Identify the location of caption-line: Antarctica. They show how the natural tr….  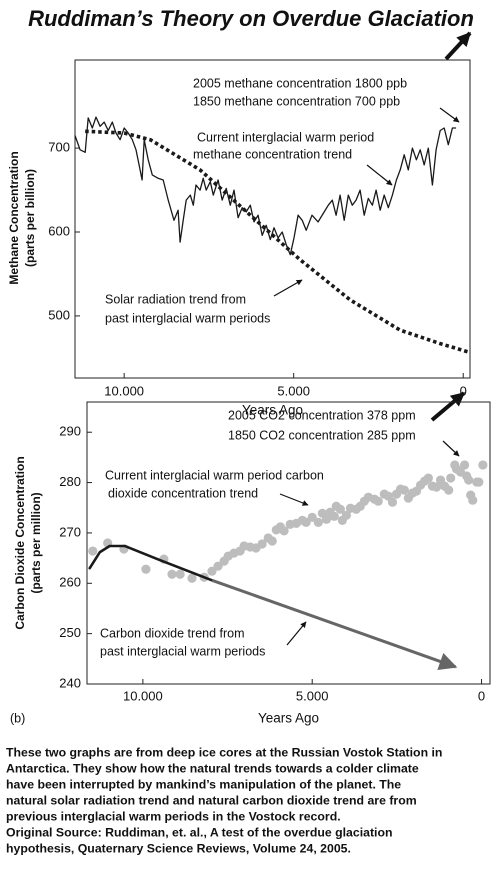
(212, 768).